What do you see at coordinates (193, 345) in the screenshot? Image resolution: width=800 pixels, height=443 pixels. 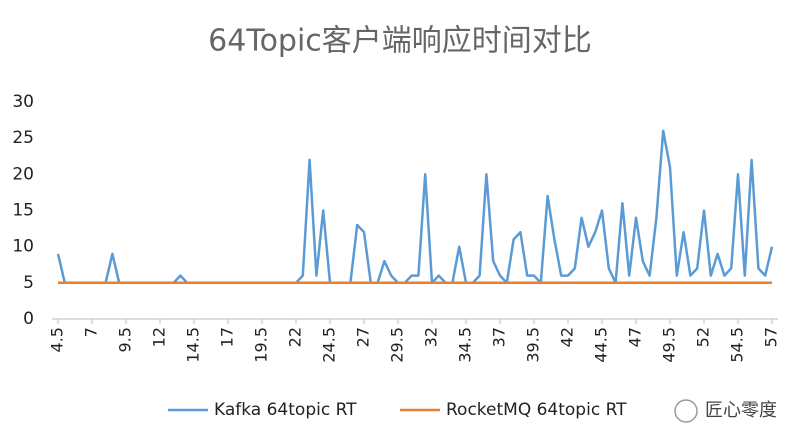 I see `x-tick-label: 14.5` at bounding box center [193, 345].